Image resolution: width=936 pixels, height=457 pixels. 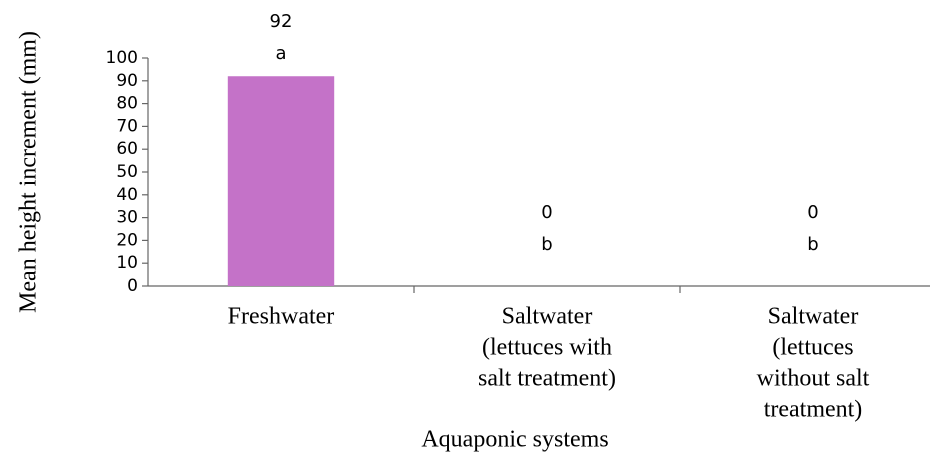 What do you see at coordinates (127, 240) in the screenshot?
I see `y-tick-label: 20` at bounding box center [127, 240].